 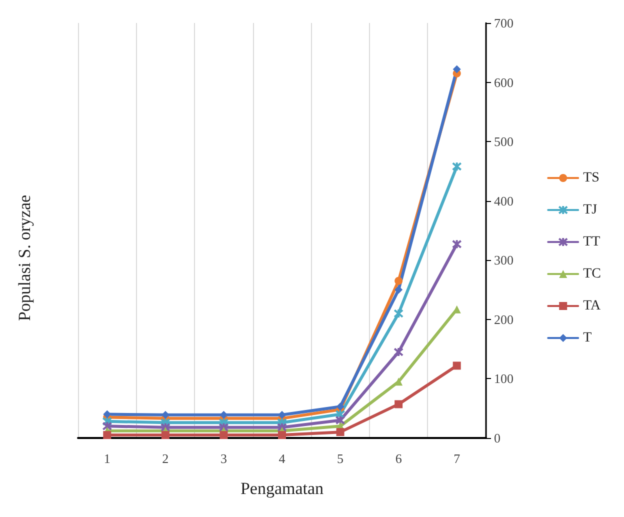 What do you see at coordinates (497, 438) in the screenshot?
I see `y-tick-label: 0` at bounding box center [497, 438].